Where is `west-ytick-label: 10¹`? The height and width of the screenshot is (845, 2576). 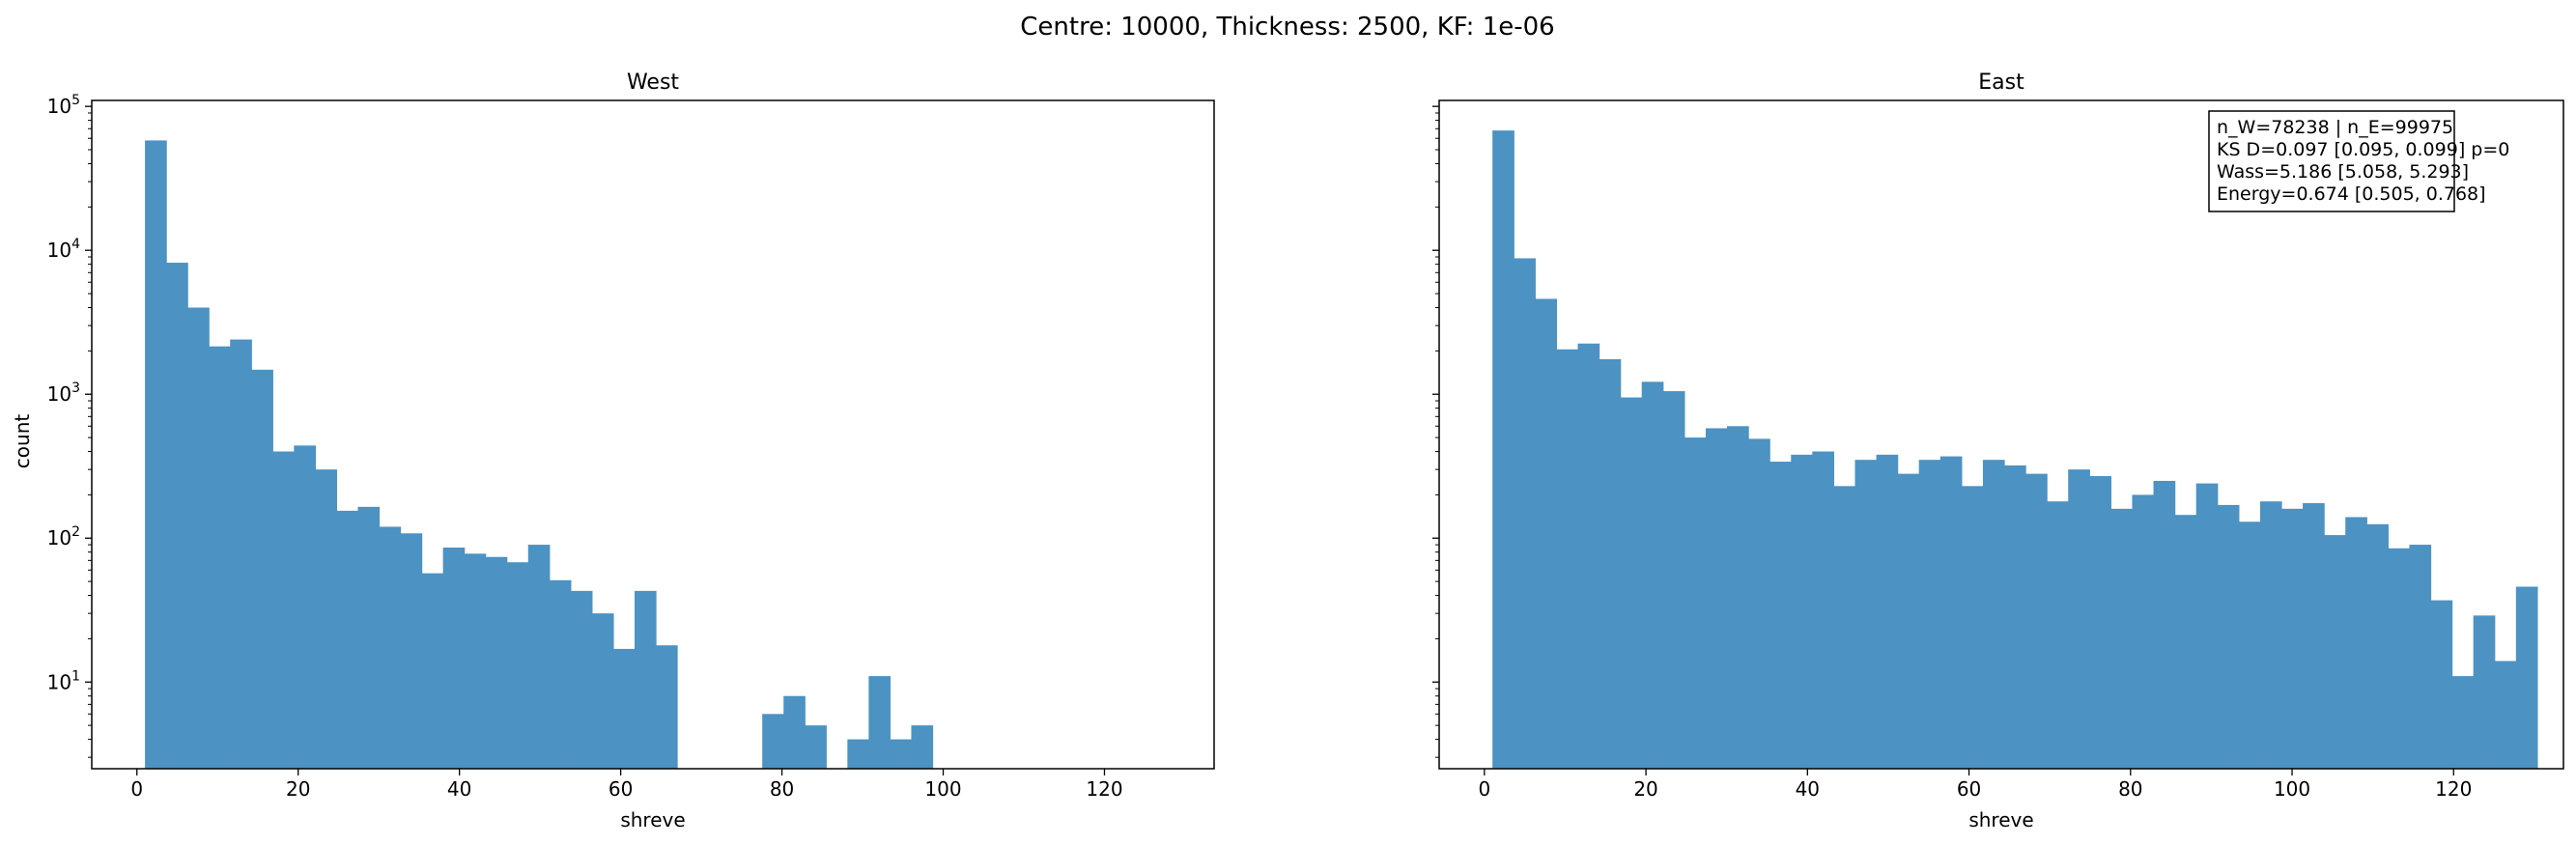
west-ytick-label: 10¹ is located at coordinates (63, 680).